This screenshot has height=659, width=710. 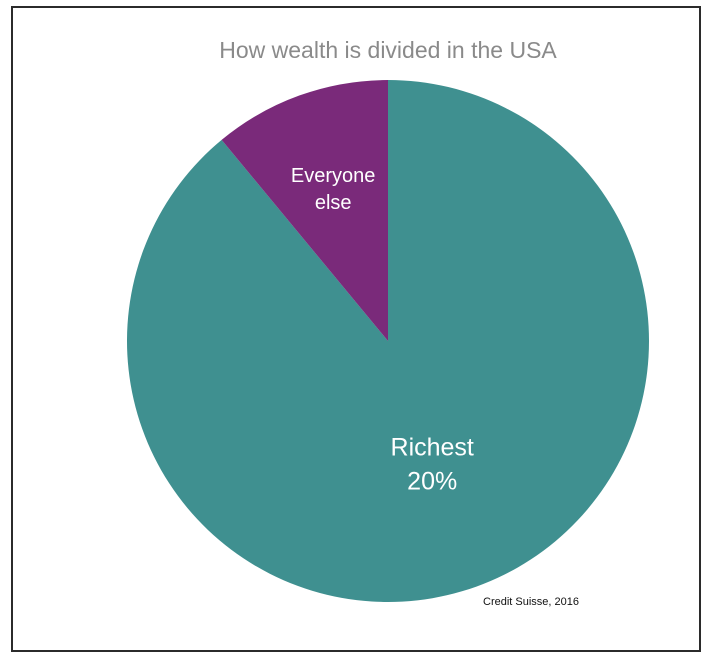 I want to click on slice-label-line: Everyone, so click(x=333, y=176).